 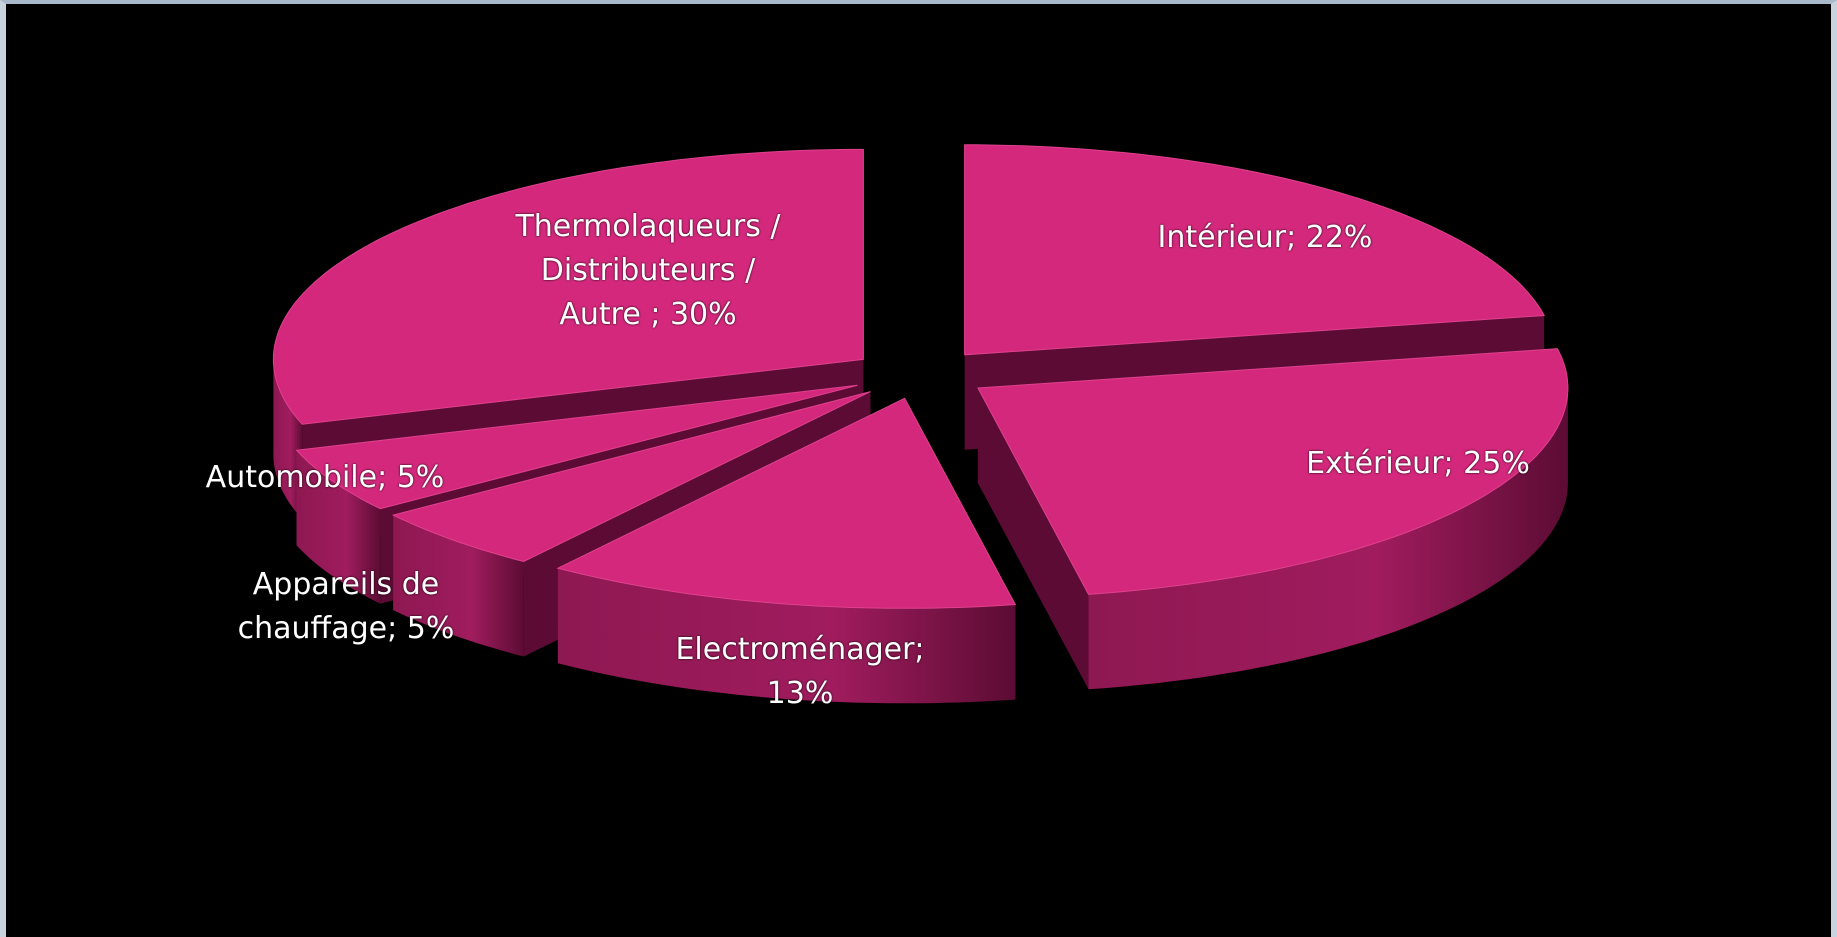 I want to click on slice-category: Electroménager, so click(x=795, y=649).